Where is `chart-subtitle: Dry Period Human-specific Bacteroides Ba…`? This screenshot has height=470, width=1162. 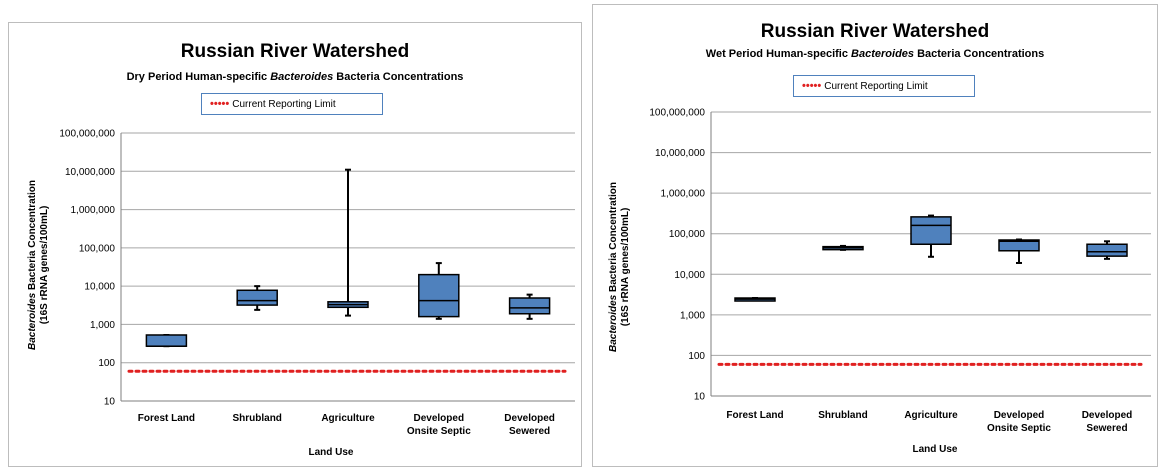 chart-subtitle: Dry Period Human-specific Bacteroides Ba… is located at coordinates (295, 77).